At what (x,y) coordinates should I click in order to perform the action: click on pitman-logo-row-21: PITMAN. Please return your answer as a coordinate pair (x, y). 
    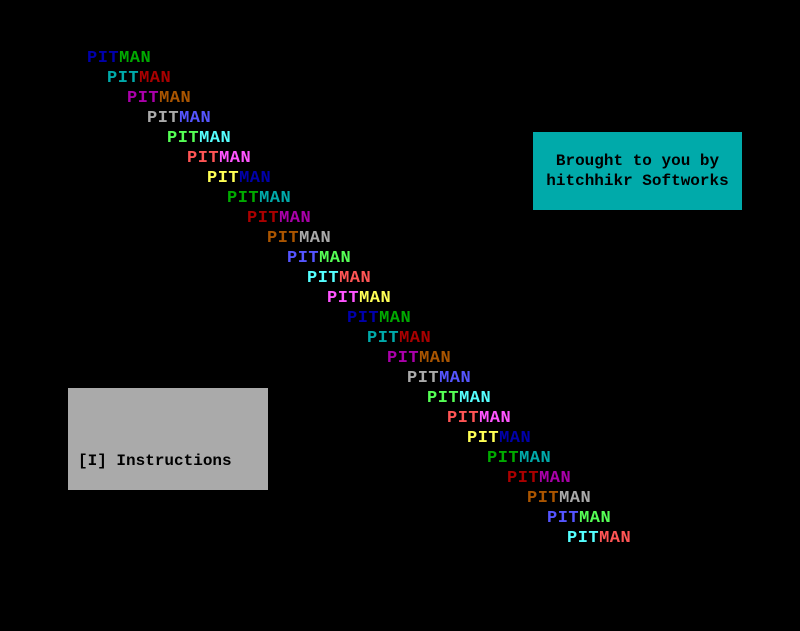
    Looking at the image, I should click on (519, 458).